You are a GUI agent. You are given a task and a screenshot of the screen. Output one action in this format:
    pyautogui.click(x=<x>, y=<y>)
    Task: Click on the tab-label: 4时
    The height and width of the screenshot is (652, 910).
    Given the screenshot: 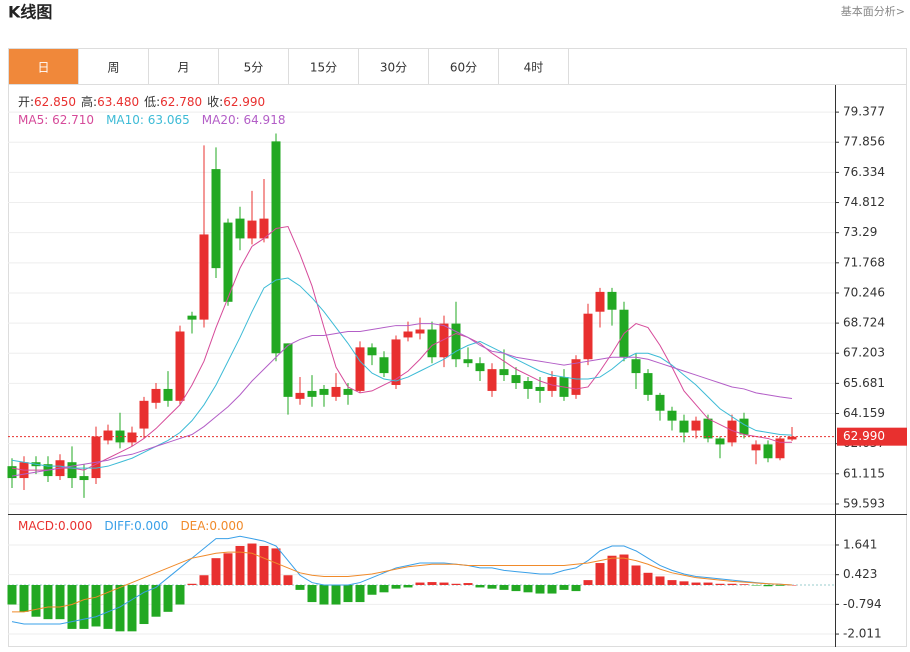 What is the action you would take?
    pyautogui.click(x=534, y=68)
    